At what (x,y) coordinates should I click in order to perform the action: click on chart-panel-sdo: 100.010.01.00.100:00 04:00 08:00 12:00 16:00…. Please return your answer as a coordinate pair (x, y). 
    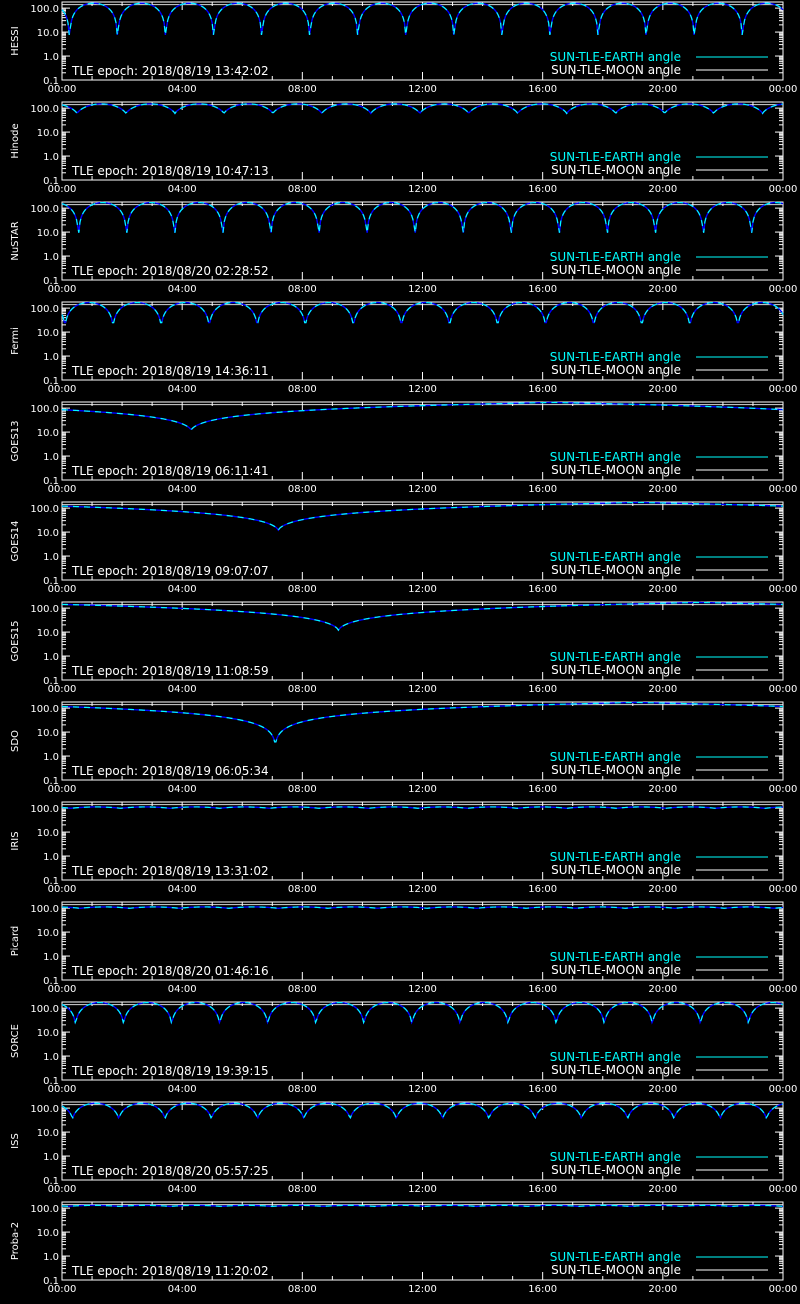
    Looking at the image, I should click on (404, 748).